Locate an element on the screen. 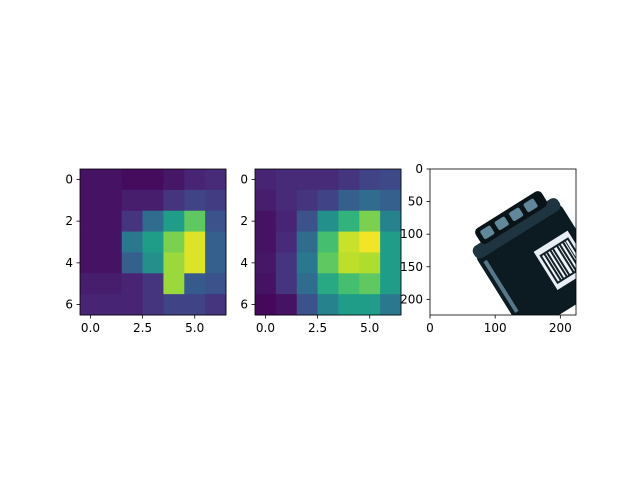  x-tick-label: 100 is located at coordinates (495, 328).